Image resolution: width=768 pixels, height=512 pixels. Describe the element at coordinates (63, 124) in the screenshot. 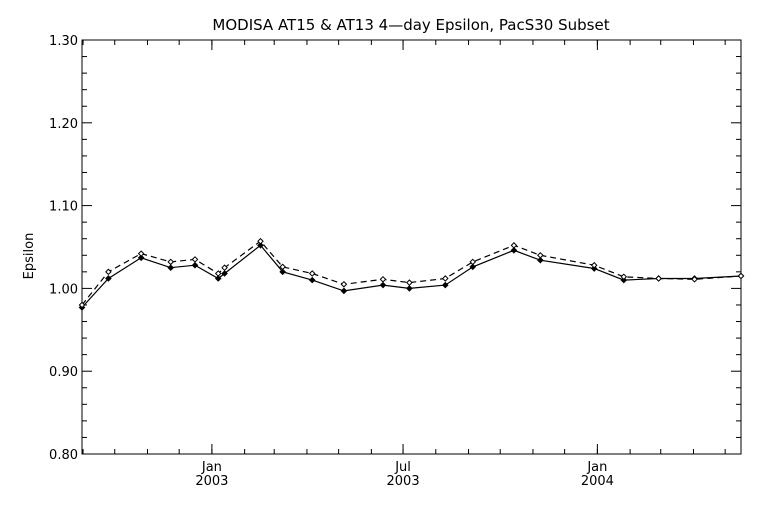

I see `y-tick-label: 1.20` at that location.